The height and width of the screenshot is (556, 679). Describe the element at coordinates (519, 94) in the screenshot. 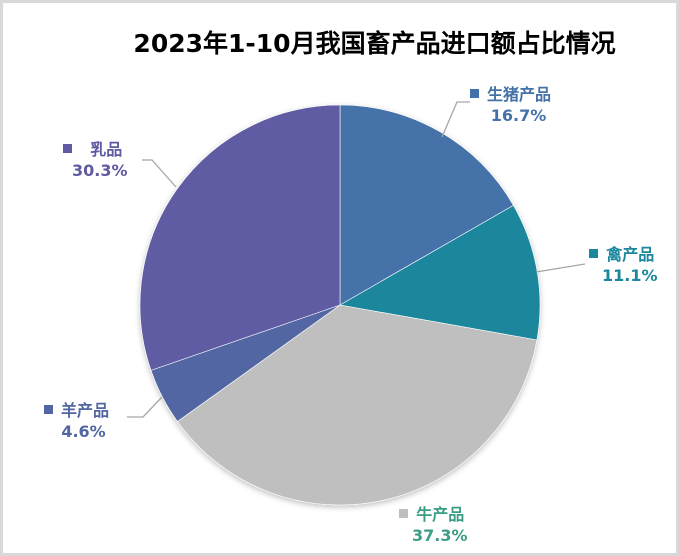

I see `label-name: 生猪产品` at that location.